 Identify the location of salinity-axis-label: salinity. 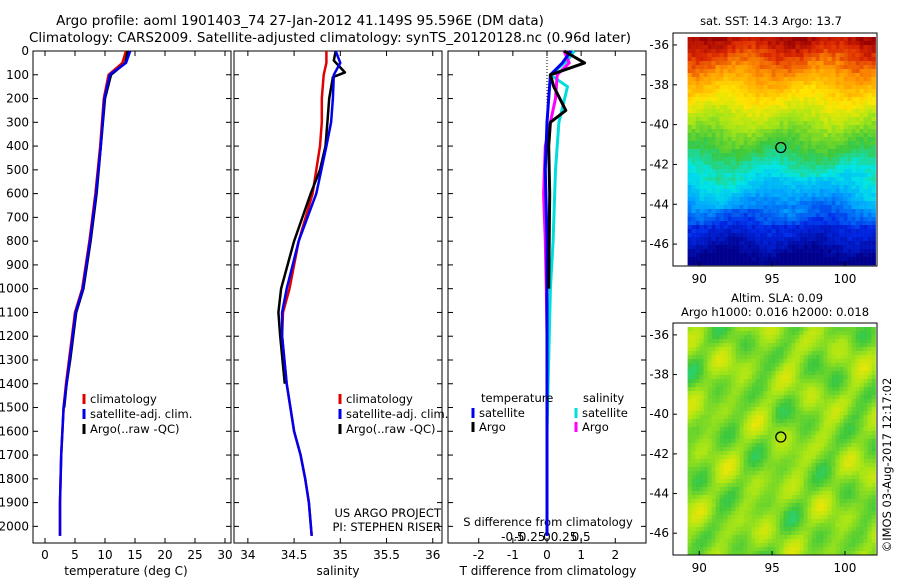
(337, 571).